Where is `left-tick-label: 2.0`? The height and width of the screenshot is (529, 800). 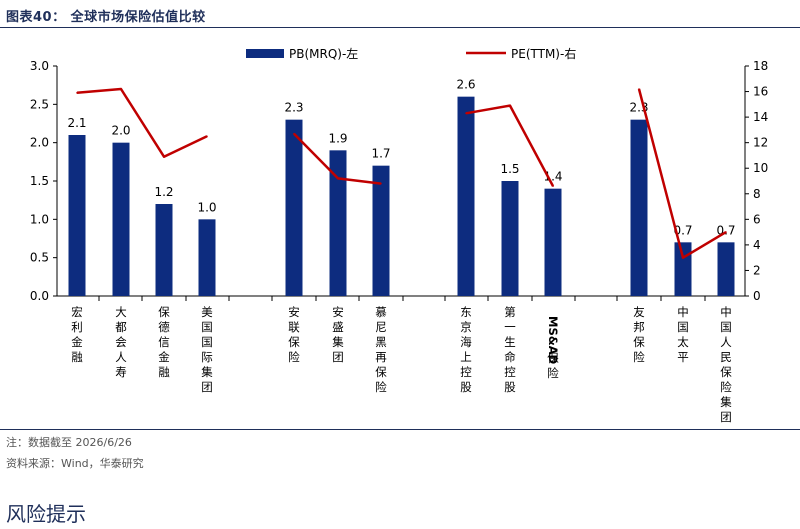 left-tick-label: 2.0 is located at coordinates (39, 143).